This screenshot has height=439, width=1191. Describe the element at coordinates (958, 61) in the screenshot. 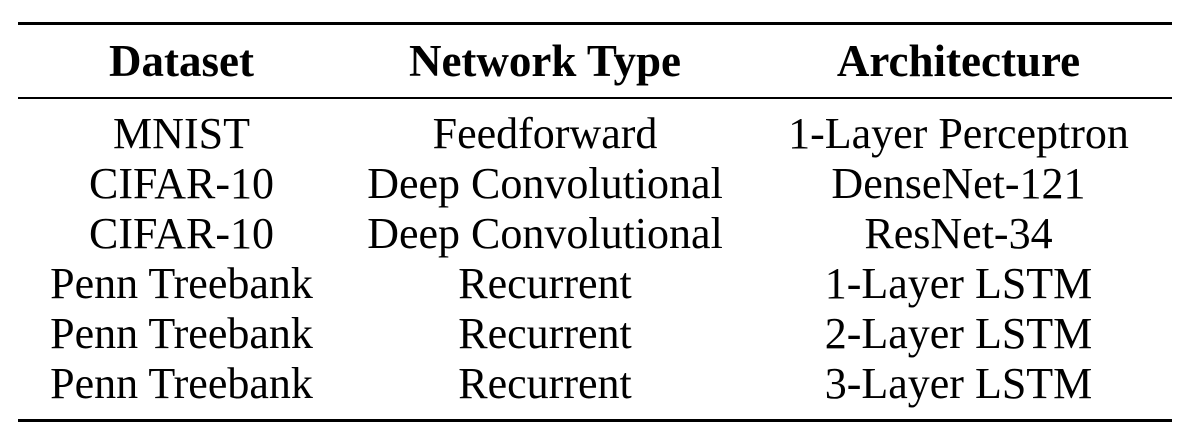

I see `header-architecture: Architecture` at that location.